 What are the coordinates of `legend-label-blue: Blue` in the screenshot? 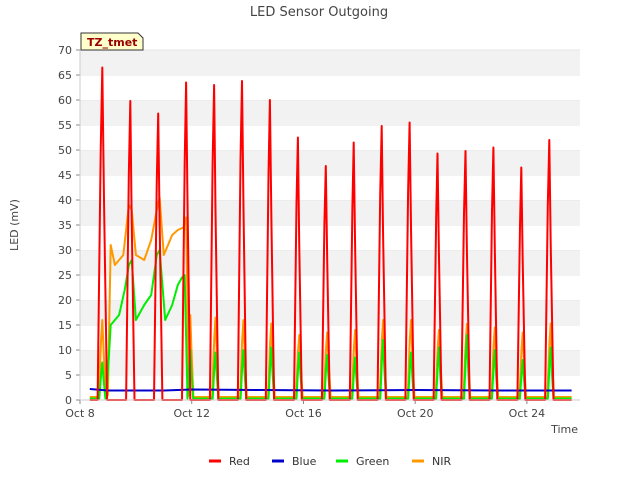 It's located at (304, 461).